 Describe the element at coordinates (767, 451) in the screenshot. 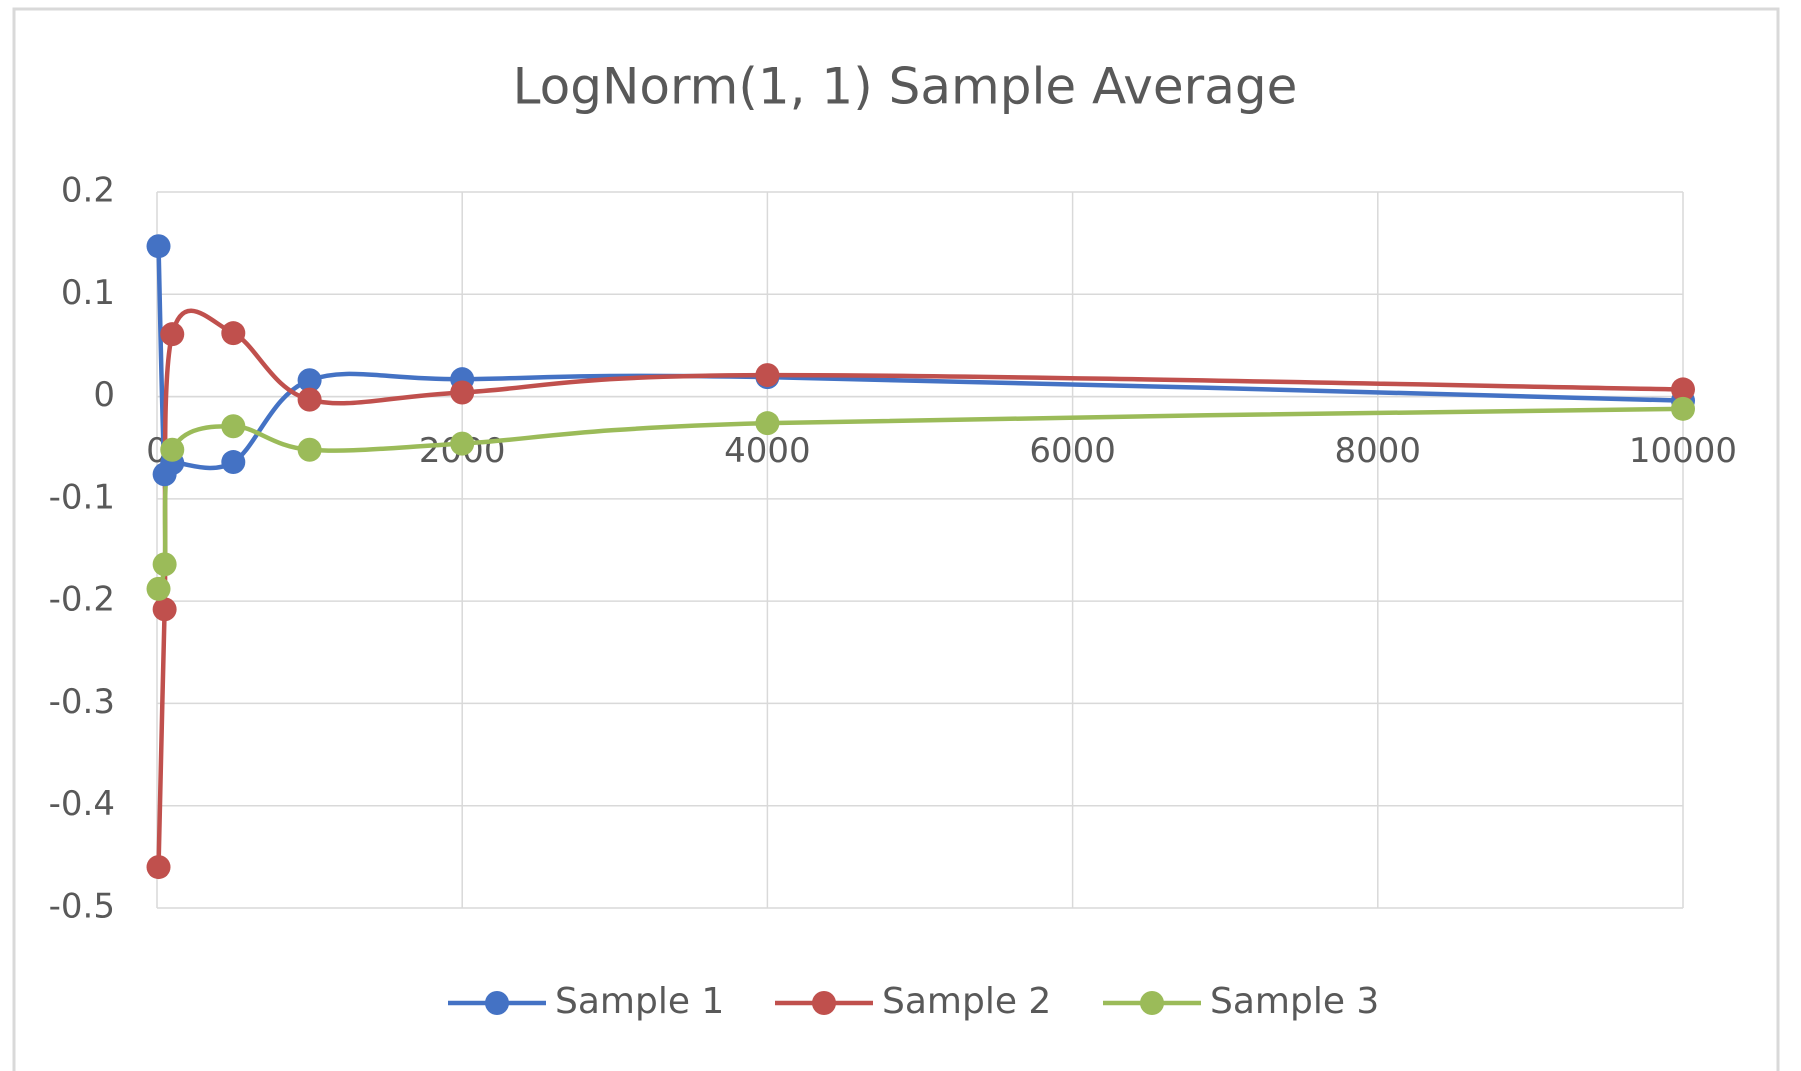

I see `x-tick-label: 4000` at that location.